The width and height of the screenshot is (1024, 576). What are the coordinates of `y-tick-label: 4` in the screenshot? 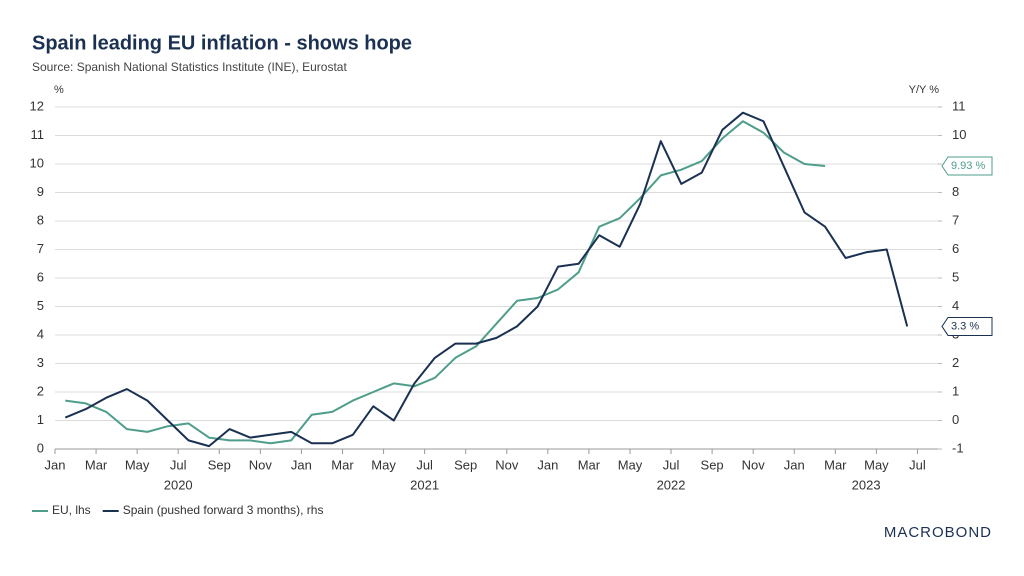 It's located at (40, 333).